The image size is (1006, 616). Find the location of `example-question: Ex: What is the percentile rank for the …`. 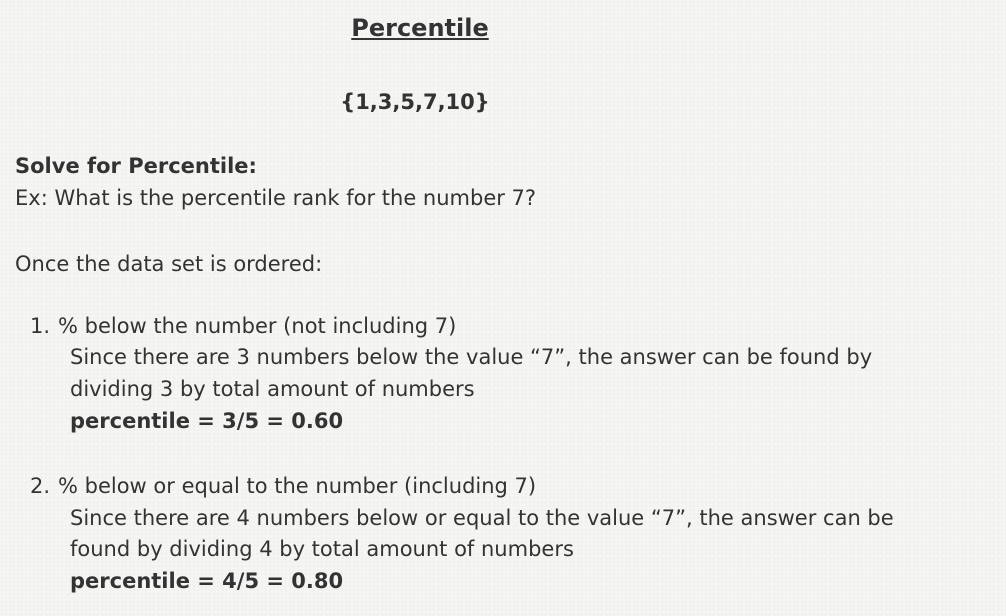

example-question: Ex: What is the percentile rank for the … is located at coordinates (276, 198).